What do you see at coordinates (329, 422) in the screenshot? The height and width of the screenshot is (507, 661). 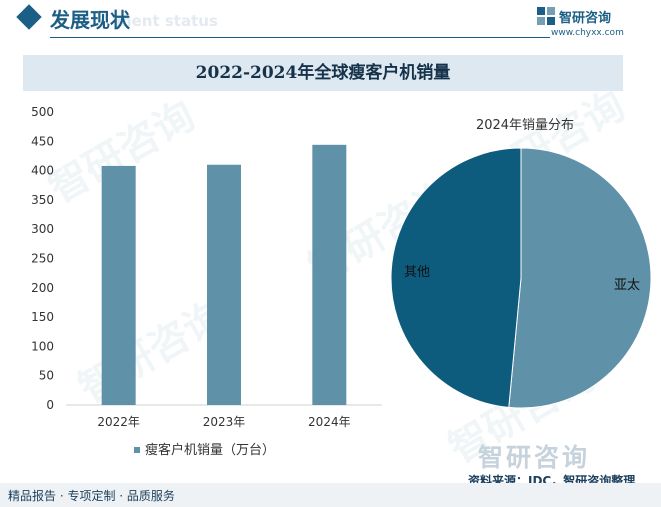 I see `x-tick-label: 2024年` at bounding box center [329, 422].